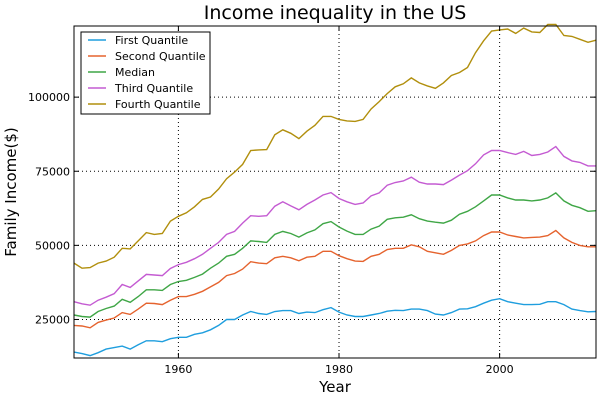 This screenshot has width=600, height=400. Describe the element at coordinates (335, 13) in the screenshot. I see `chart-title: Income inequality in the US` at that location.